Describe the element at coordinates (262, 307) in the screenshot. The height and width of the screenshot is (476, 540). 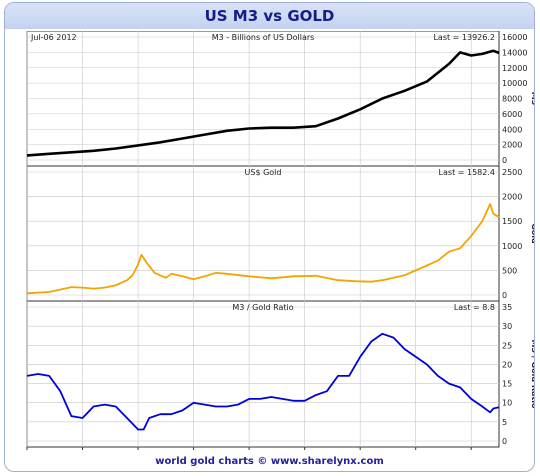
I see `panel-title: M3 / Gold Ratio` at that location.